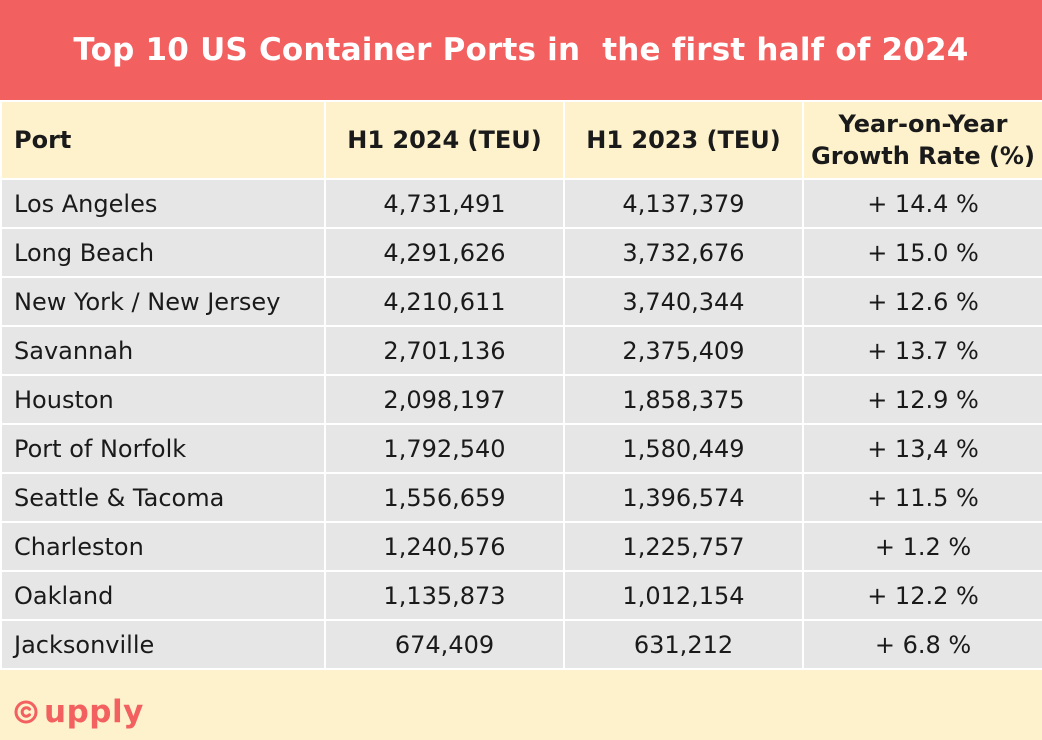 The height and width of the screenshot is (740, 1042). What do you see at coordinates (444, 497) in the screenshot?
I see `cell-h1-2024: 1,556,659` at bounding box center [444, 497].